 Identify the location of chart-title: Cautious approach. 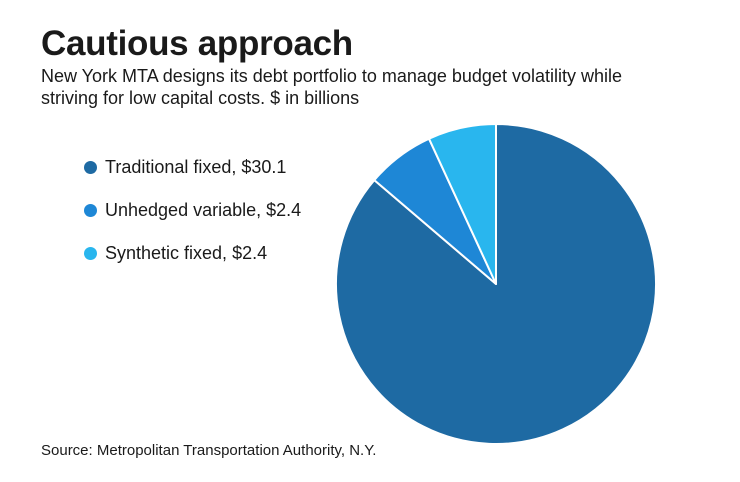
(197, 43).